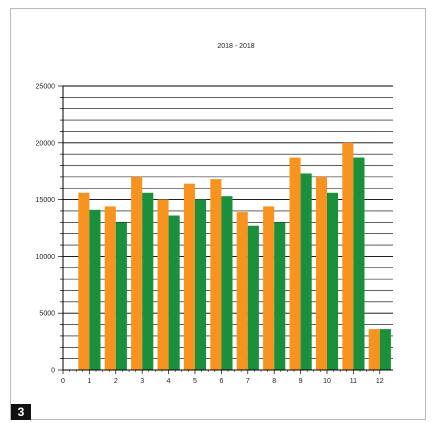 Image resolution: width=436 pixels, height=423 pixels. I want to click on x-tick-label: 2, so click(116, 381).